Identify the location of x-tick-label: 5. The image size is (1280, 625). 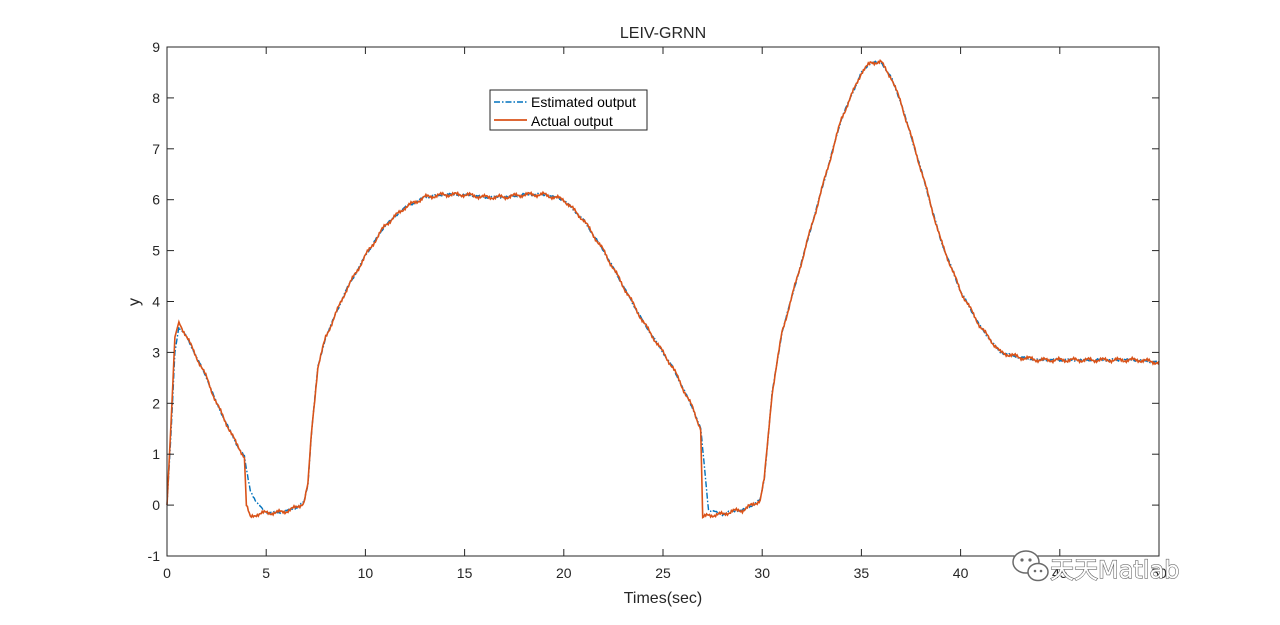
(266, 573).